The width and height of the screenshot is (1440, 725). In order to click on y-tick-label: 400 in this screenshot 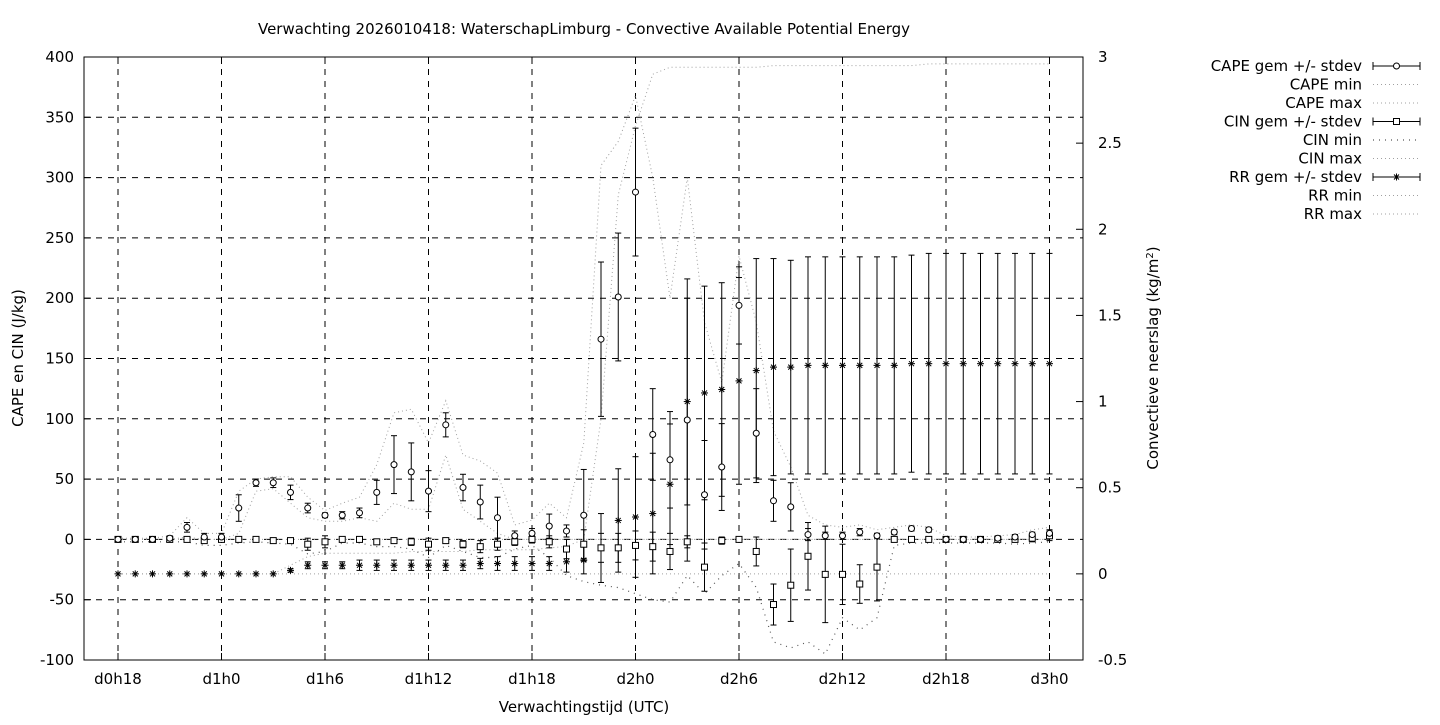, I will do `click(59, 57)`.